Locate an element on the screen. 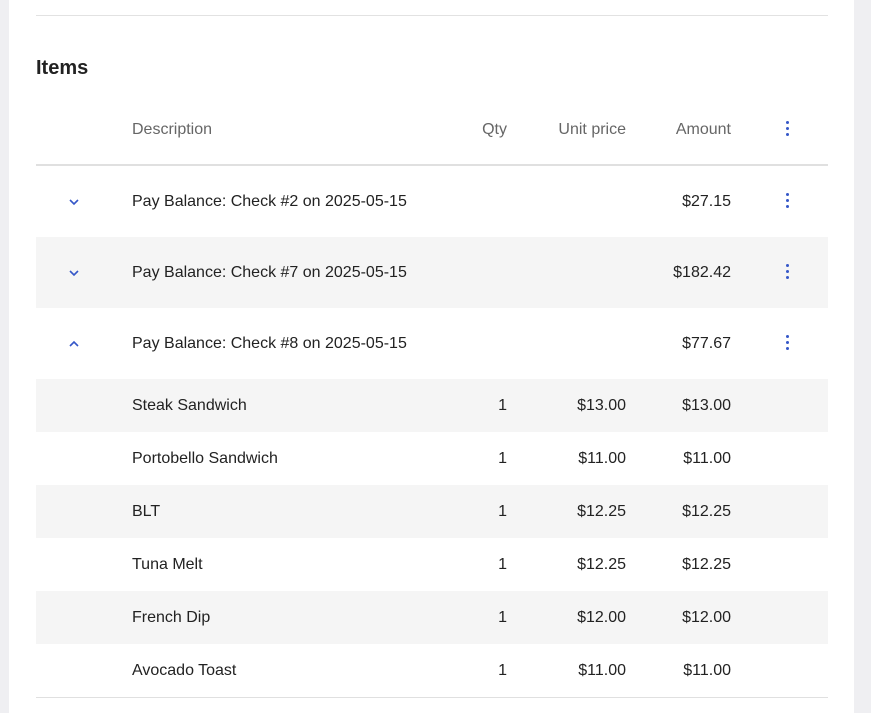 The width and height of the screenshot is (871, 713). item-description: French Dip is located at coordinates (171, 617).